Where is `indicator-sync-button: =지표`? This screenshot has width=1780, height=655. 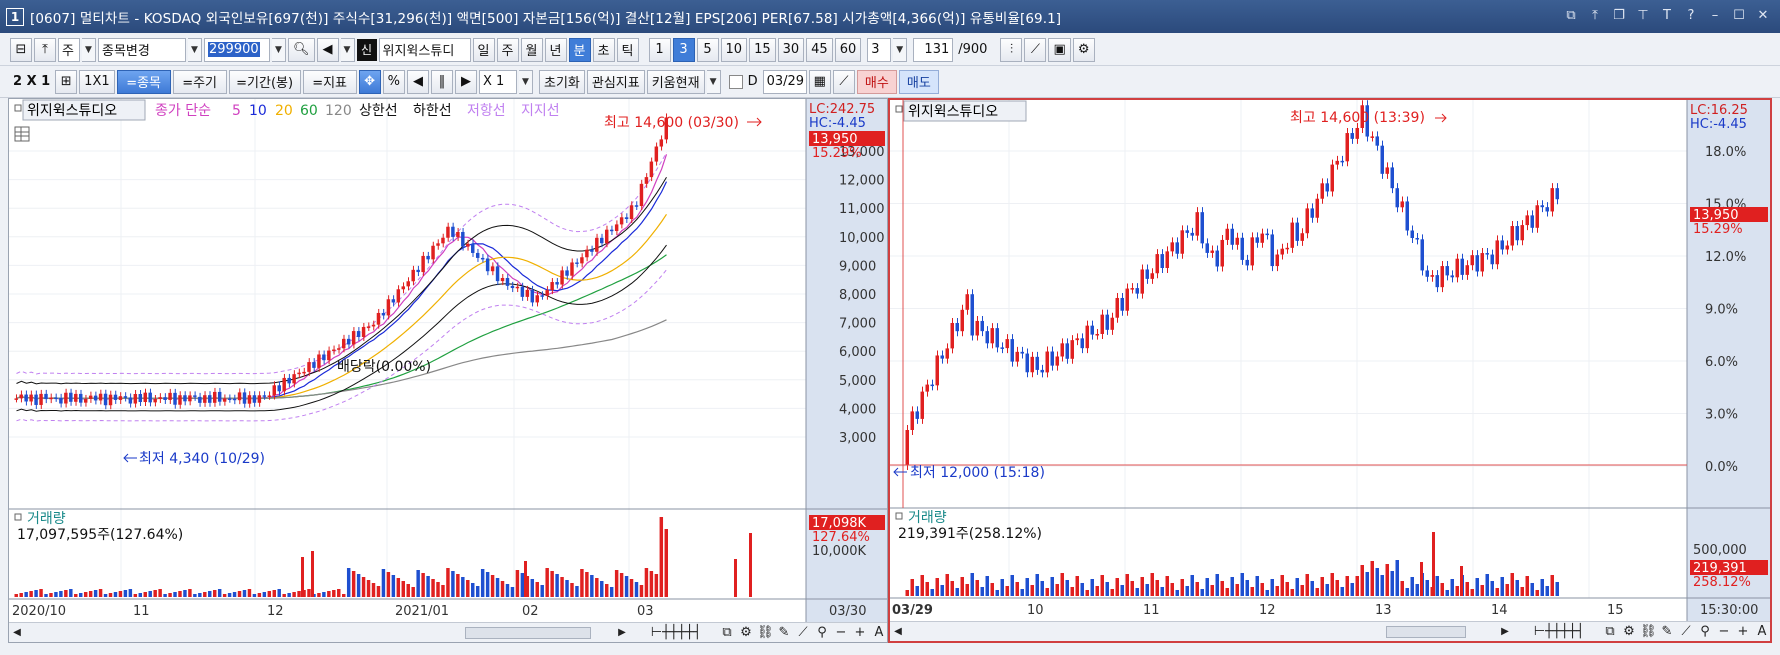 indicator-sync-button: =지표 is located at coordinates (329, 81).